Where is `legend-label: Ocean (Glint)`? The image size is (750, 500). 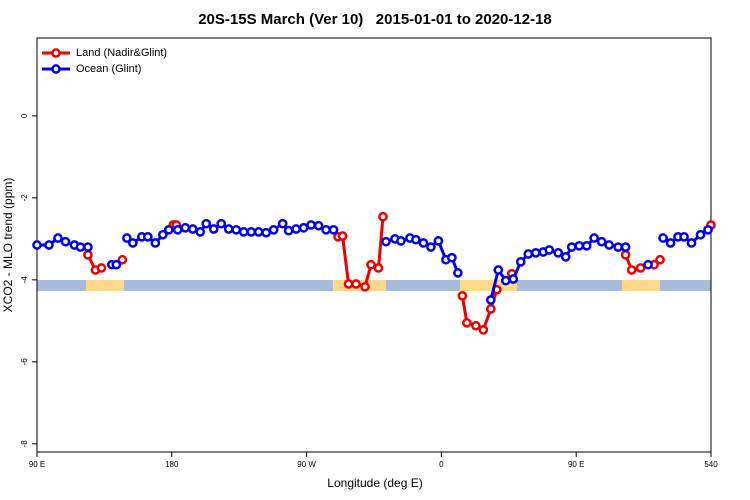
legend-label: Ocean (Glint) is located at coordinates (108, 69).